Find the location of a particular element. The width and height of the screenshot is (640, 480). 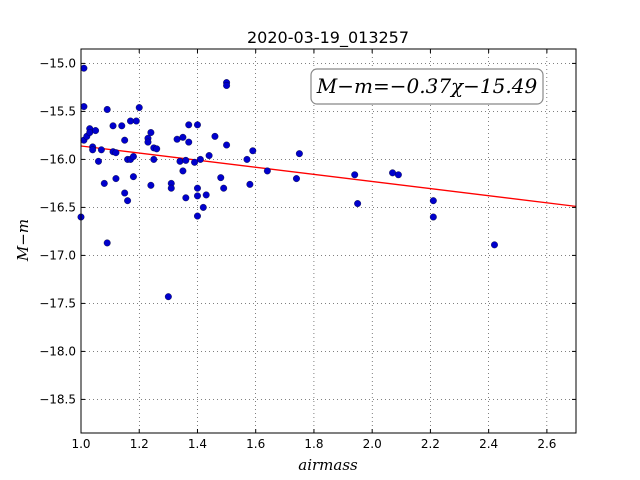

x-tick-label: 2.4 is located at coordinates (488, 444).